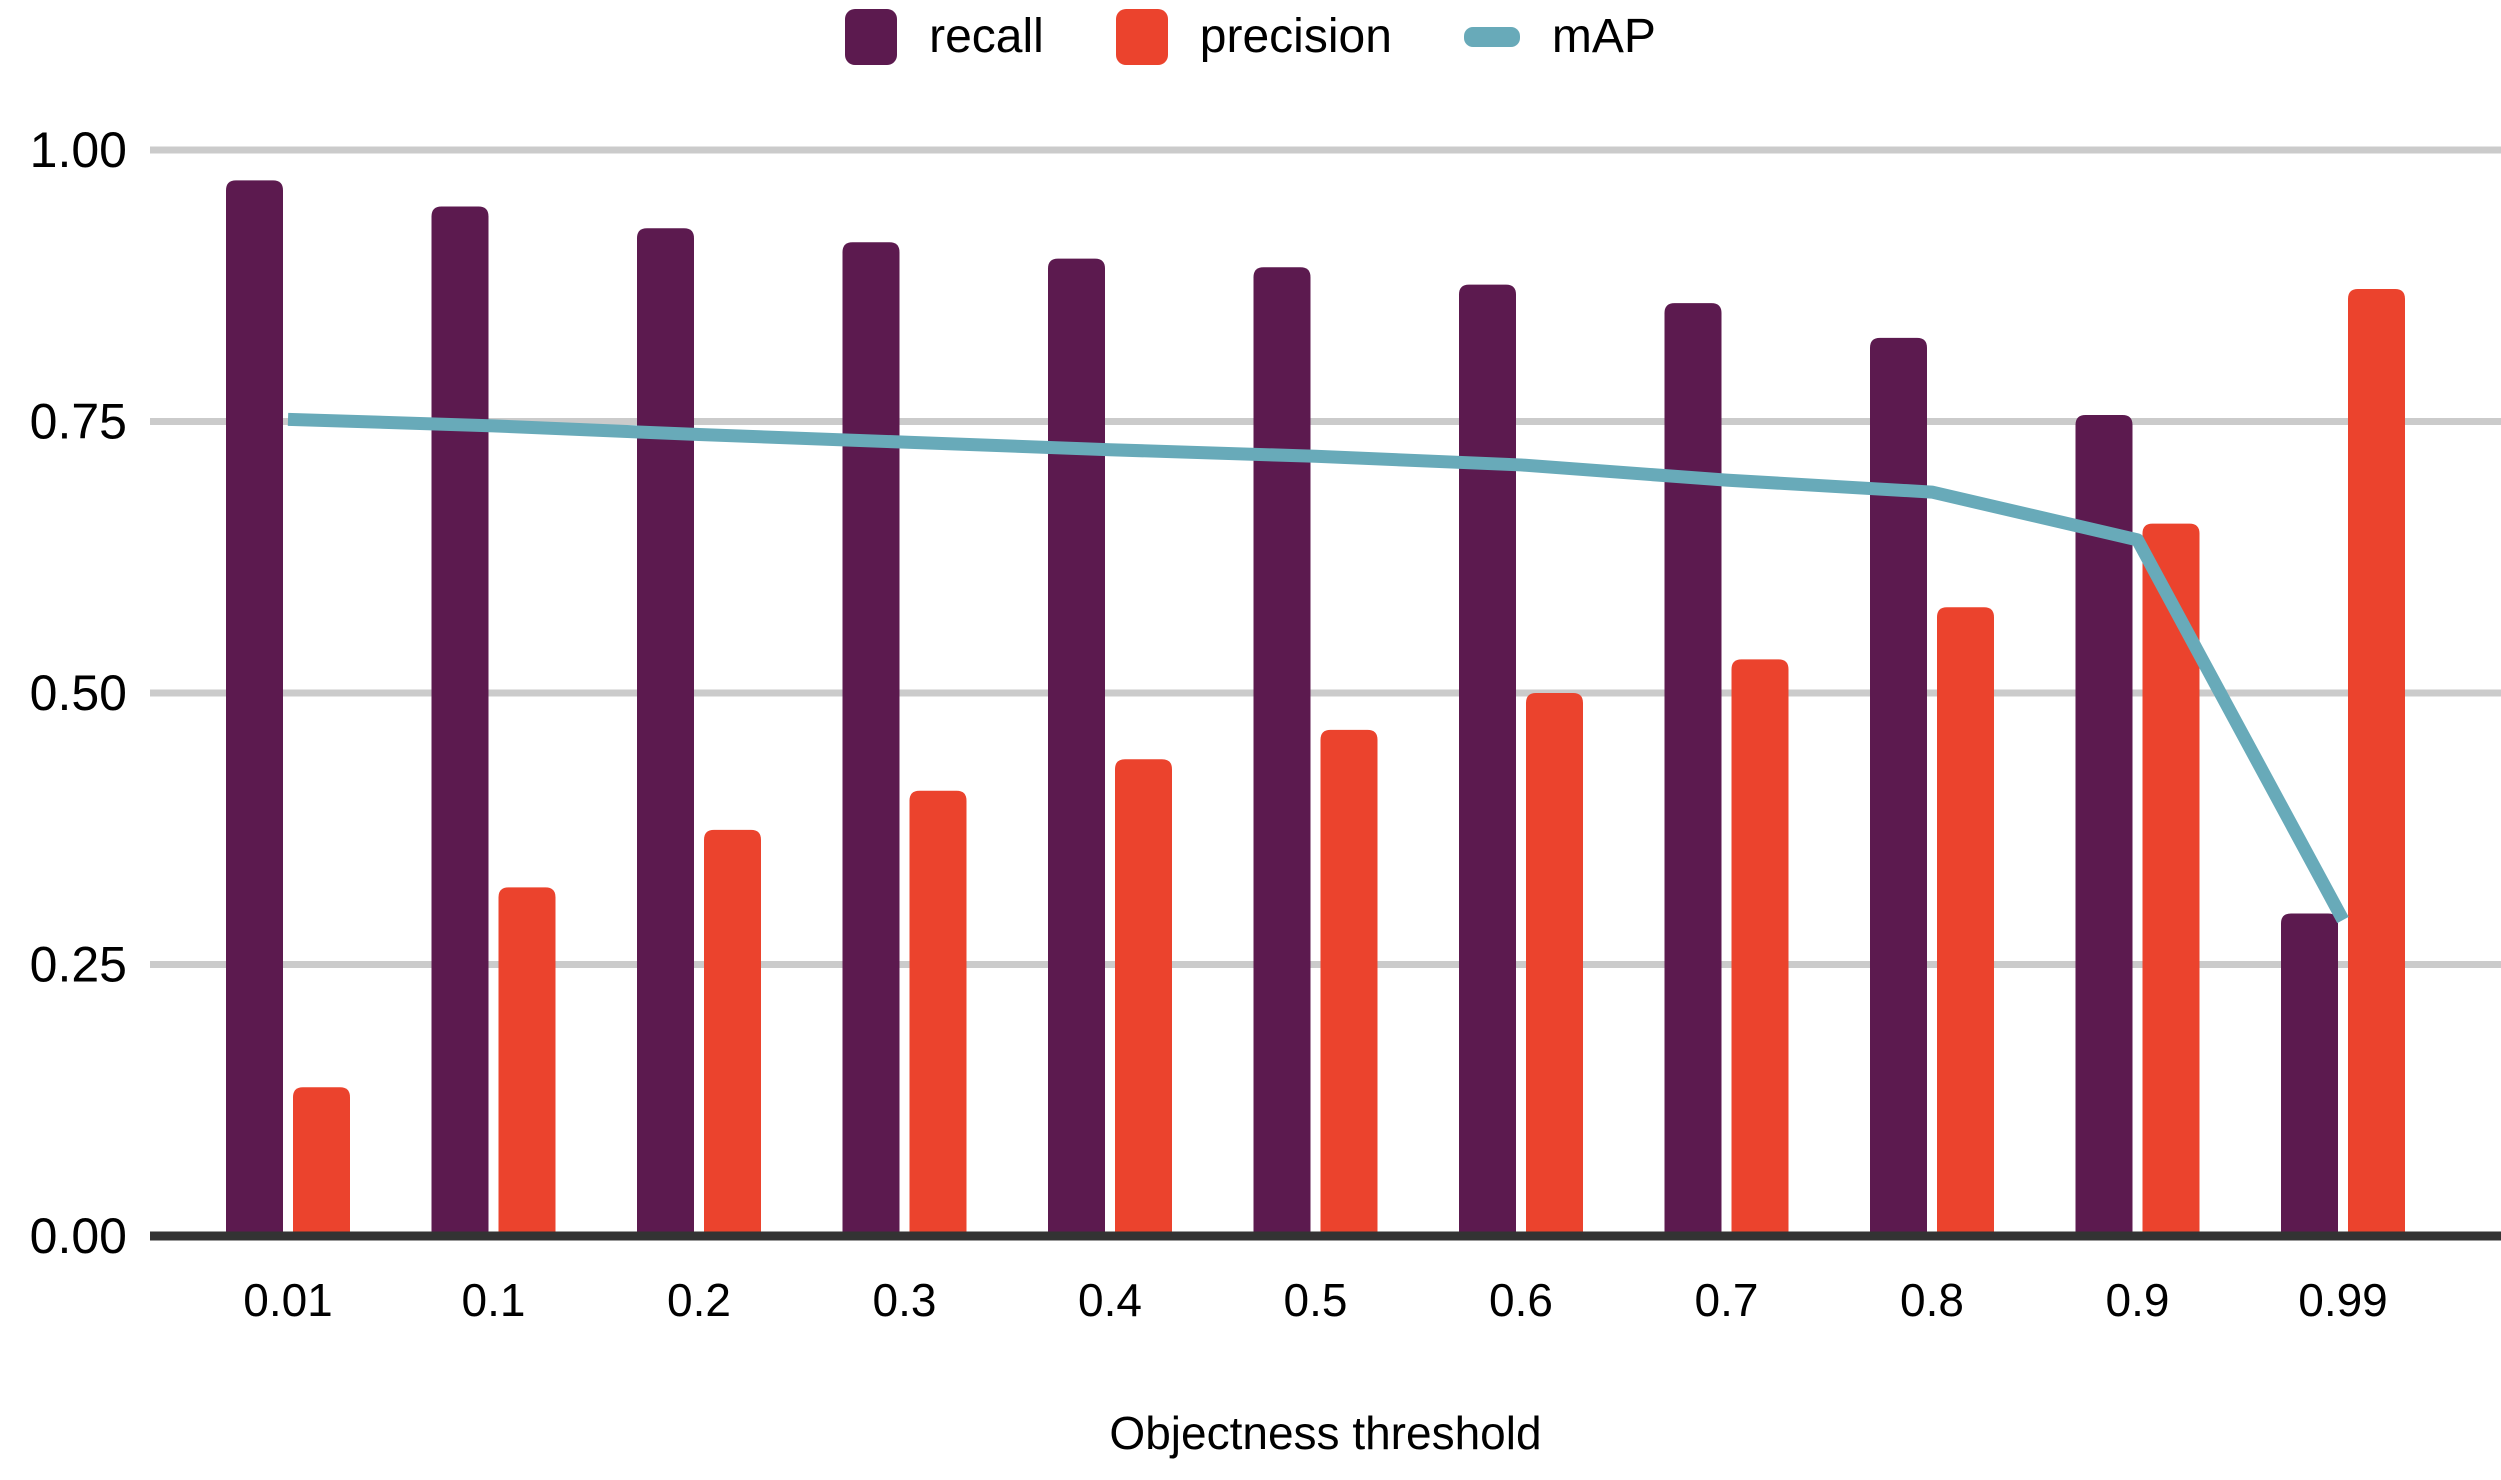 The image size is (2501, 1480). I want to click on x-axis-title: Objectness threshold, so click(1325, 1433).